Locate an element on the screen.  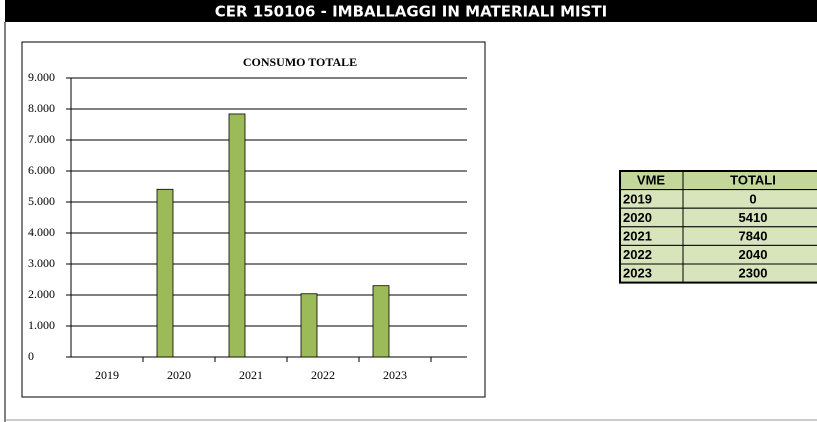
cell-text: 2019 is located at coordinates (637, 198).